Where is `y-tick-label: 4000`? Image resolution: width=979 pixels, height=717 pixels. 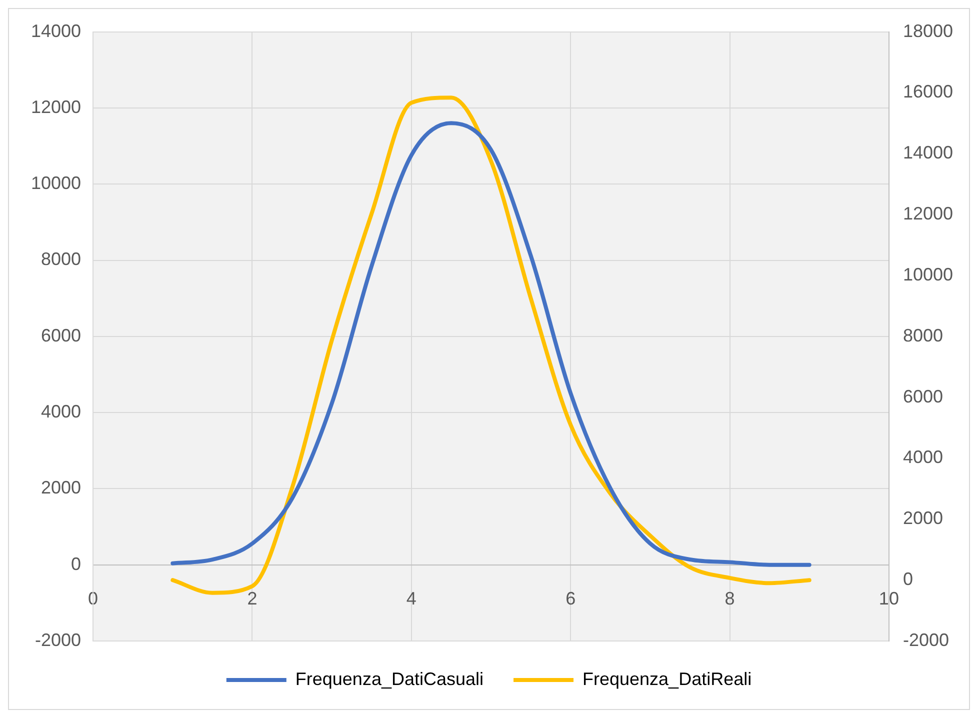 y-tick-label: 4000 is located at coordinates (61, 412).